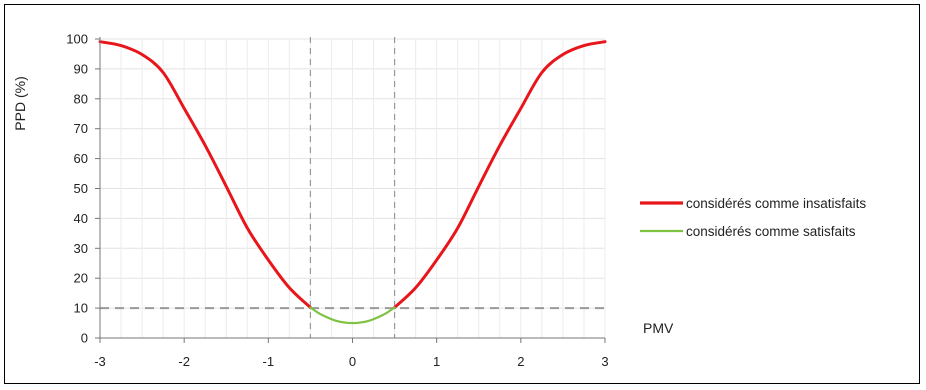 The height and width of the screenshot is (390, 926). What do you see at coordinates (776, 203) in the screenshot?
I see `legend-label: considérés comme insatisfaits` at bounding box center [776, 203].